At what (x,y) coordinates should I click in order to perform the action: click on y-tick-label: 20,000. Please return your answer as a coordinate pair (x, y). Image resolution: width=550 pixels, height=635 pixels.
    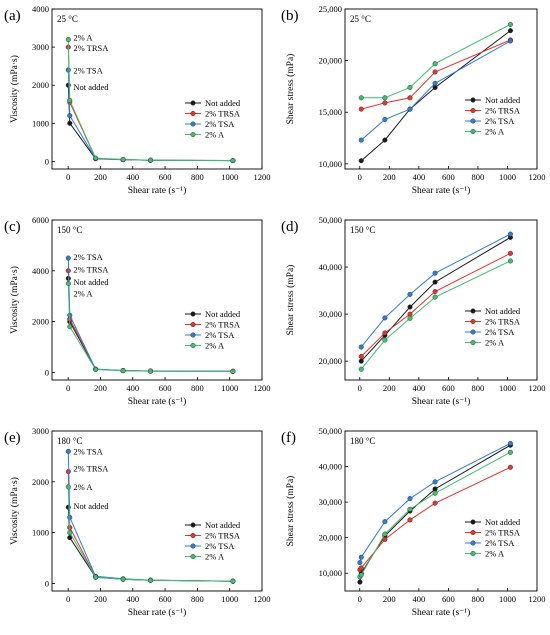
    Looking at the image, I should click on (330, 61).